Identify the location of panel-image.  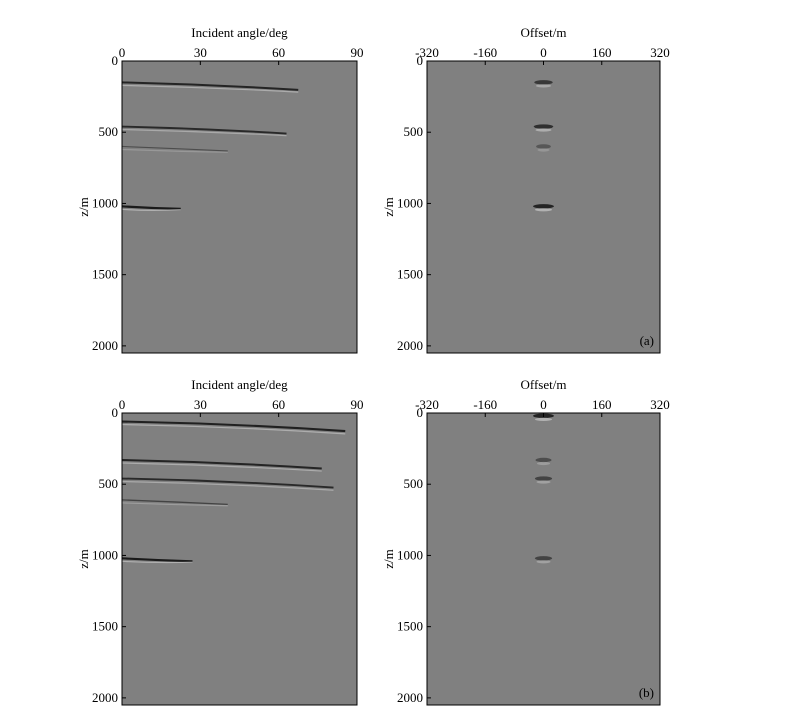
(239, 207).